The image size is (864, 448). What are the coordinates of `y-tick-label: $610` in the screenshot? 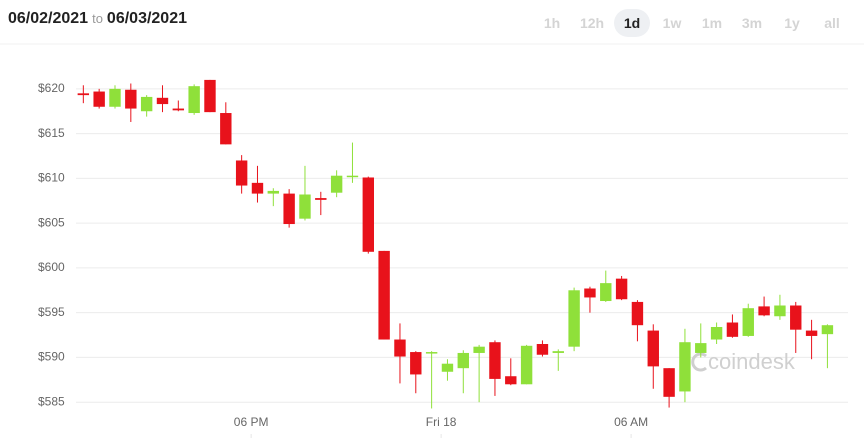 It's located at (51, 178).